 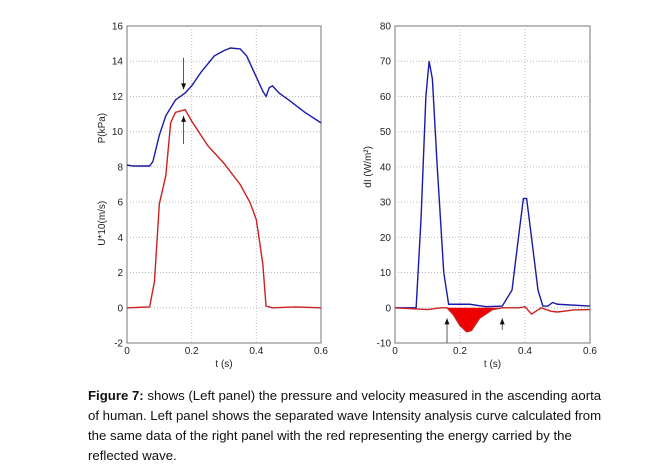 I want to click on y-tick-label: 8, so click(x=120, y=167).